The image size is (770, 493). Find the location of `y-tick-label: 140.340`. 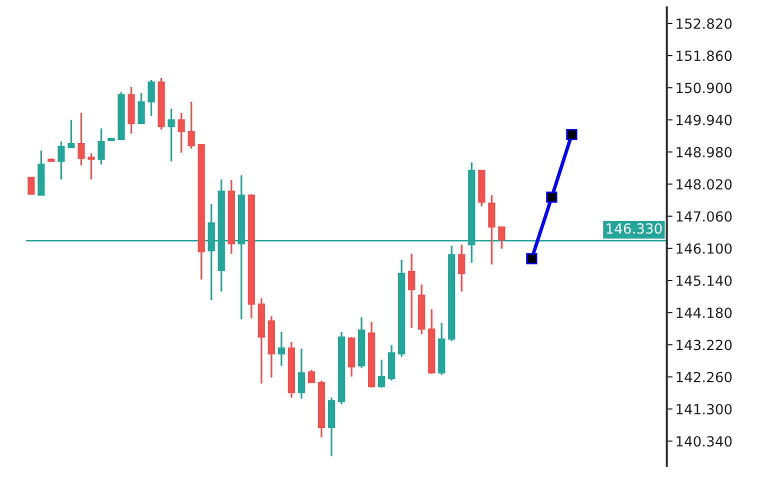

y-tick-label: 140.340 is located at coordinates (704, 441).